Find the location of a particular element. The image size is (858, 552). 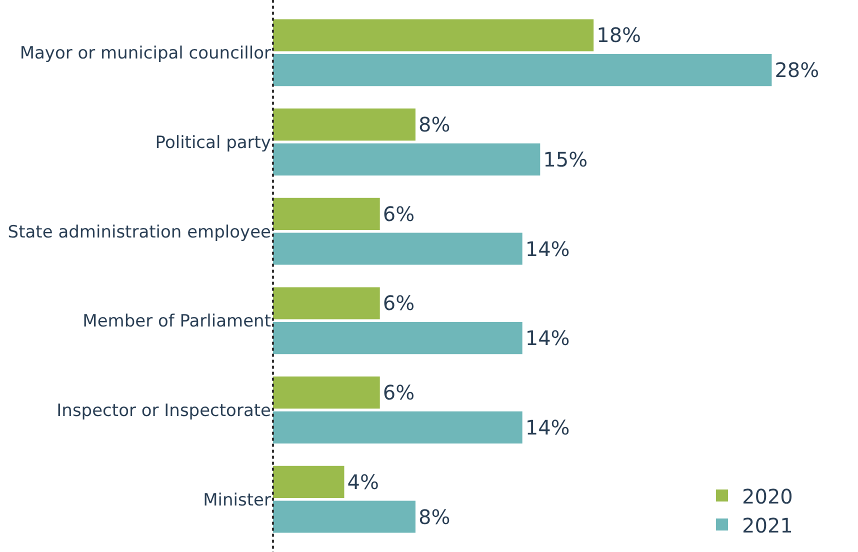

y-tick-label: Member of Parliament is located at coordinates (177, 322).